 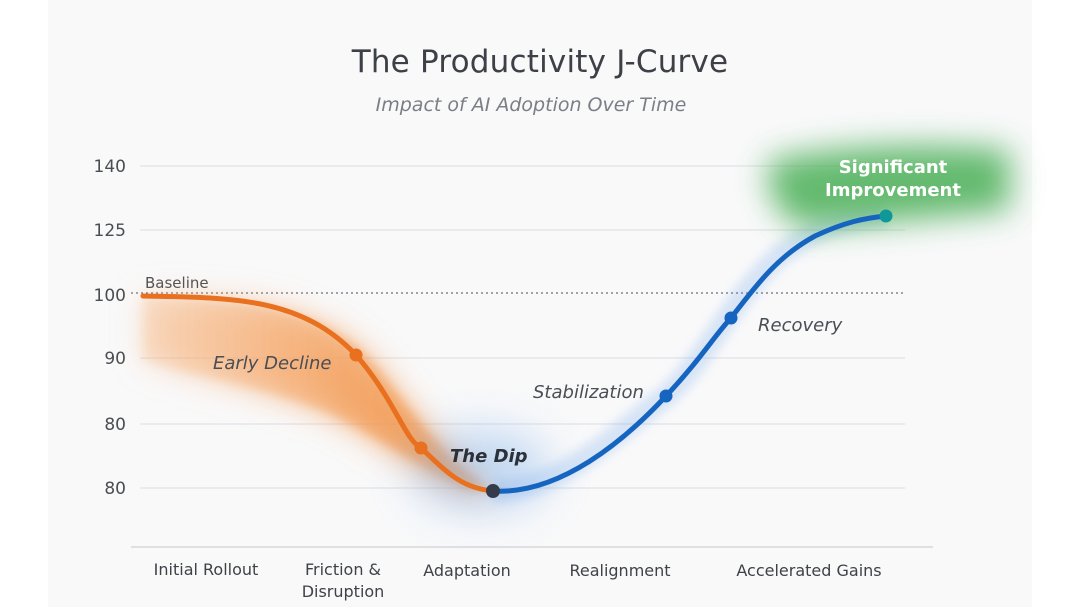 What do you see at coordinates (731, 318) in the screenshot?
I see `recovery-marker` at bounding box center [731, 318].